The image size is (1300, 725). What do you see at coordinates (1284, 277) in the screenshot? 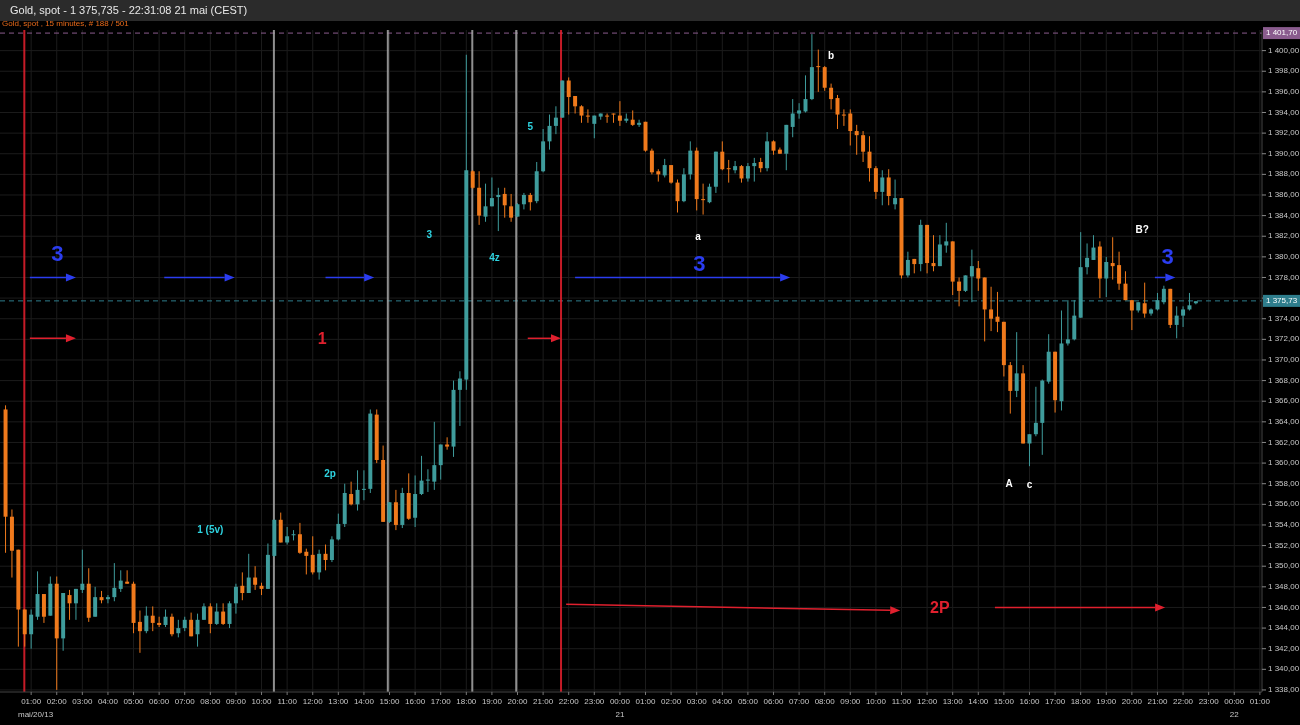
I see `y-tick-label: 1 378,00` at bounding box center [1284, 277].